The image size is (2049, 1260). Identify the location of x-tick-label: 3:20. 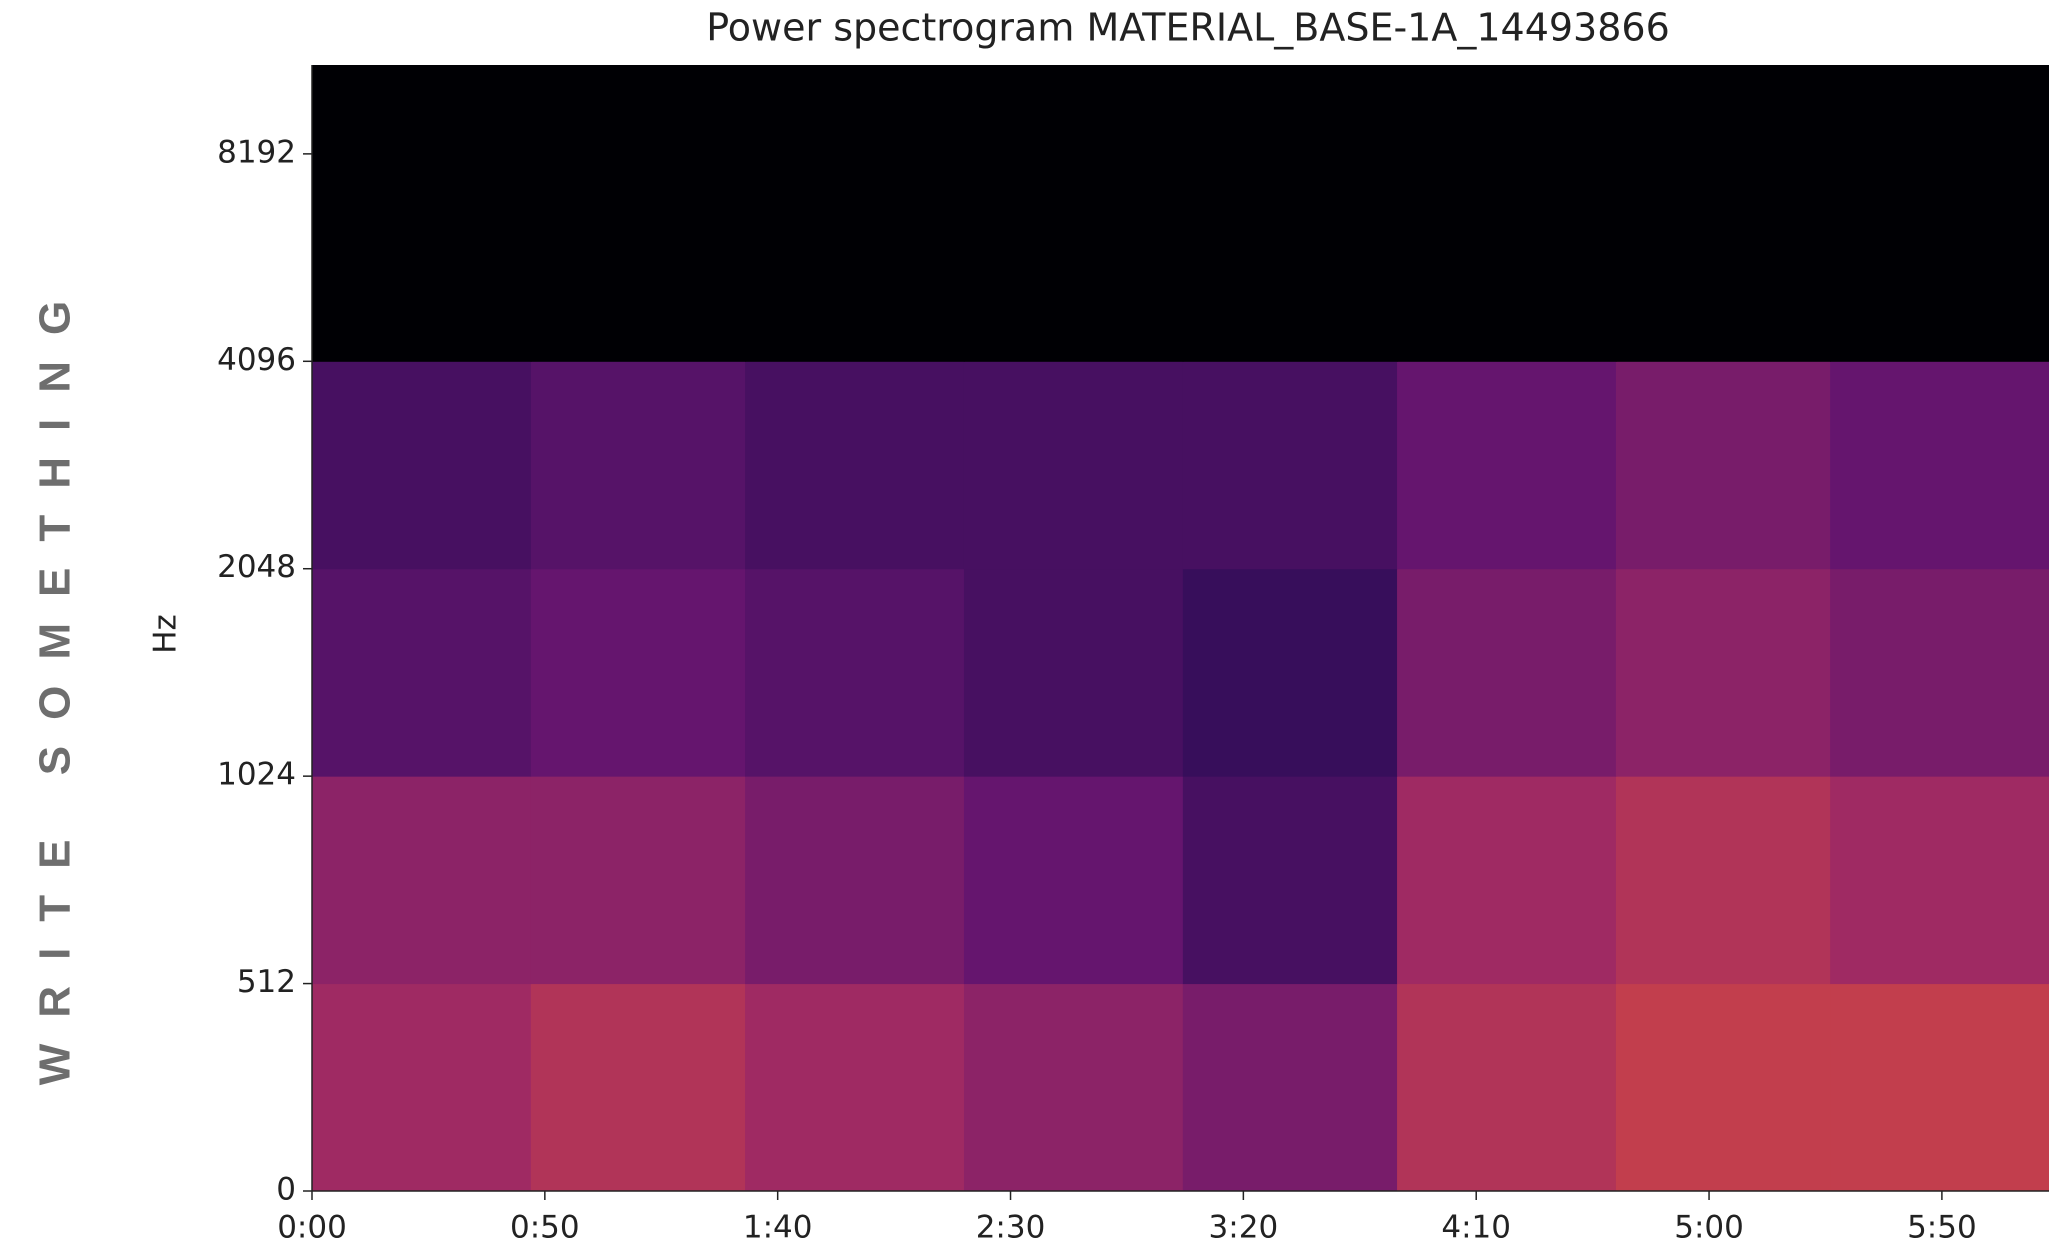
(1244, 1228).